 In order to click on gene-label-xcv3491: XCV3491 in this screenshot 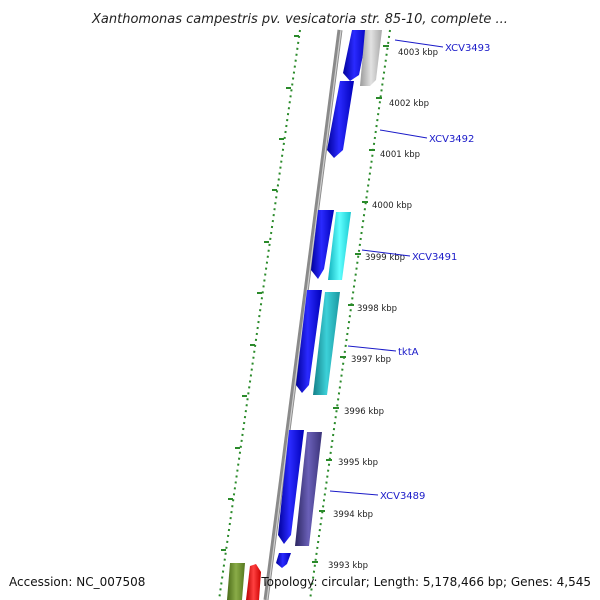, I will do `click(434, 257)`.